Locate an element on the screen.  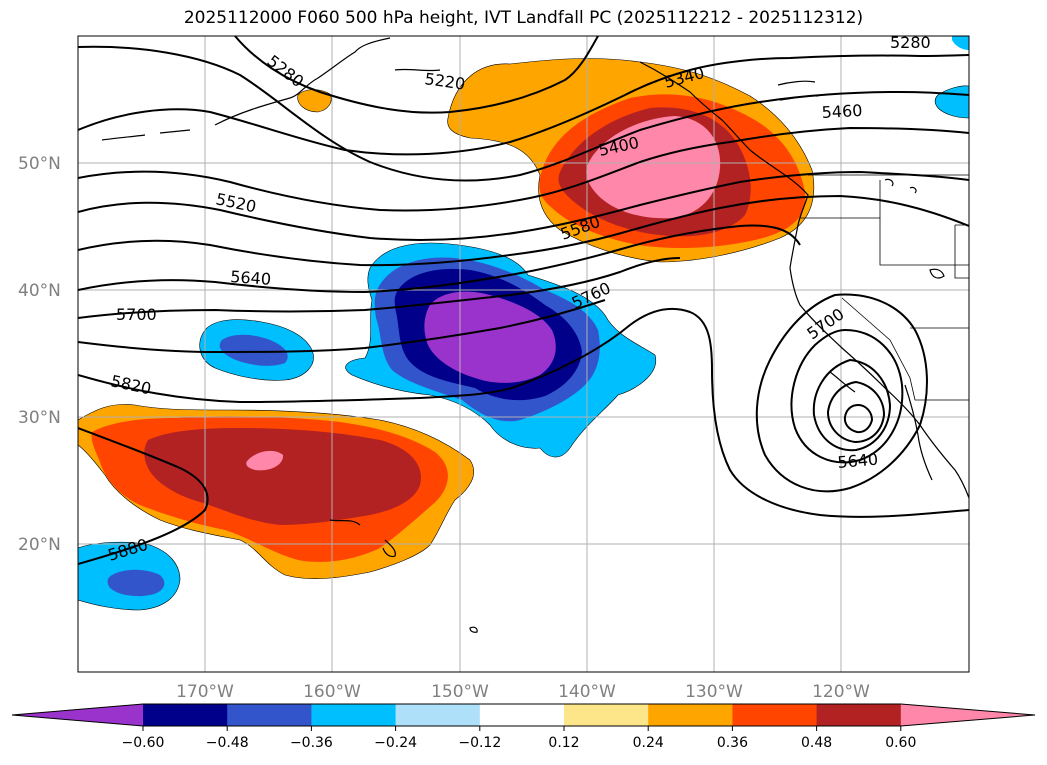
lon-label: 150°W is located at coordinates (460, 692).